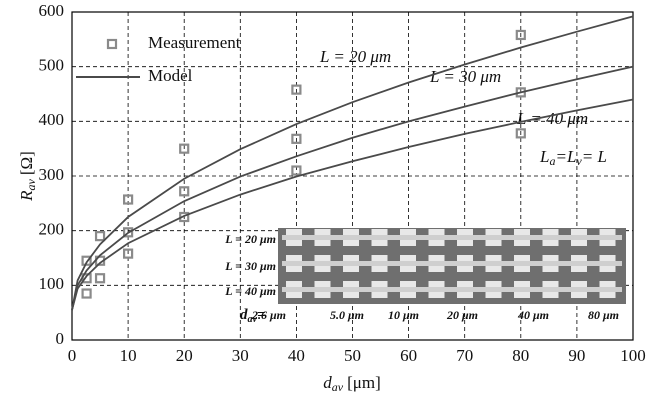 The image size is (646, 400). What do you see at coordinates (560, 156) in the screenshot?
I see `condition-part: =` at bounding box center [560, 156].